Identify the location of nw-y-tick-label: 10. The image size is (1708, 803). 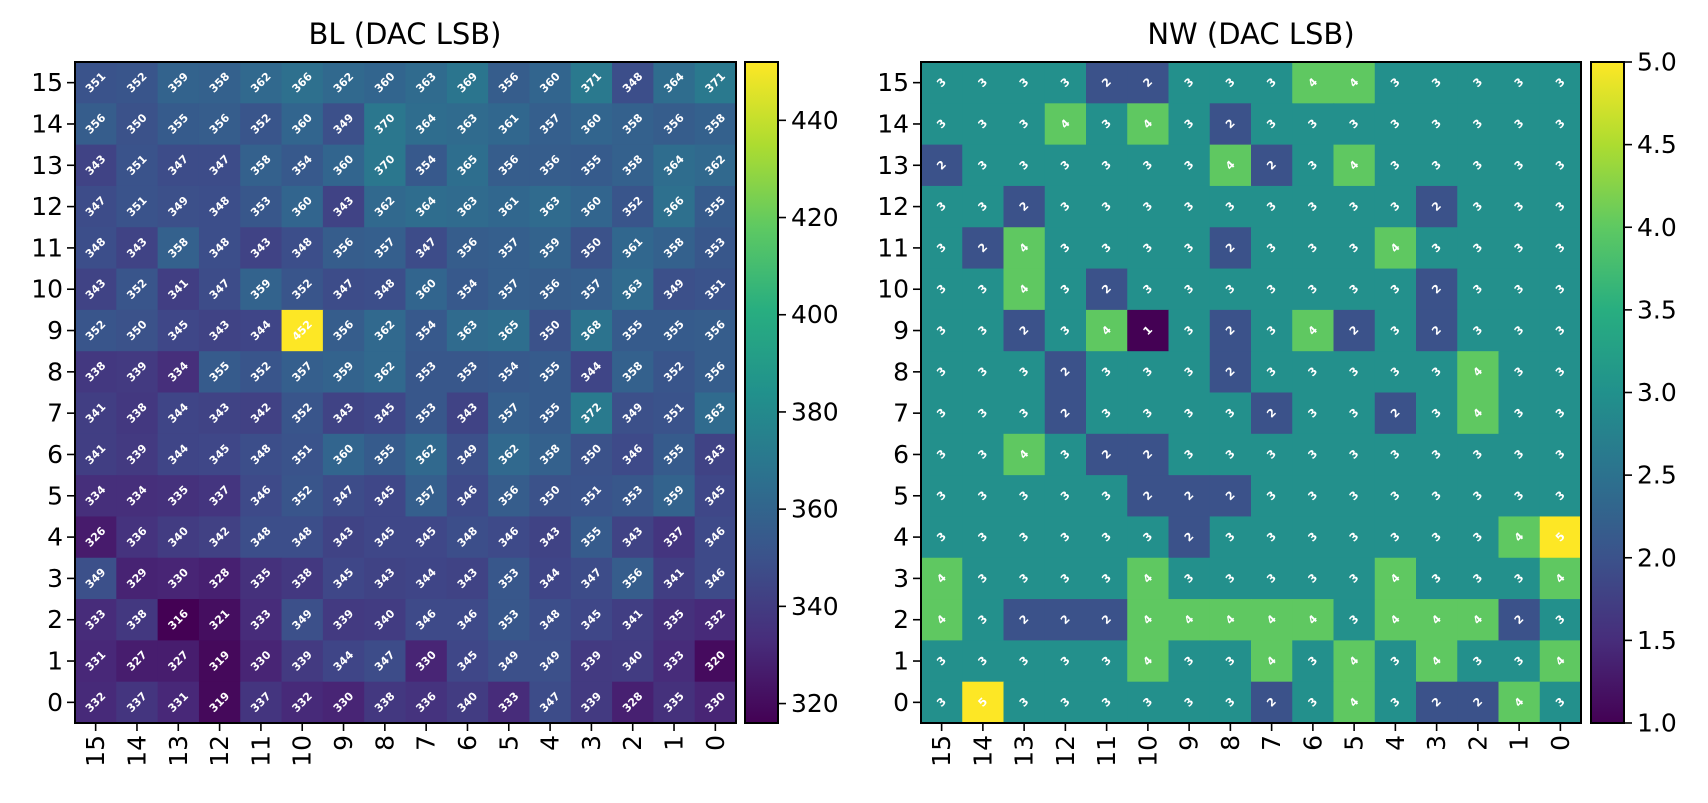
(893, 289).